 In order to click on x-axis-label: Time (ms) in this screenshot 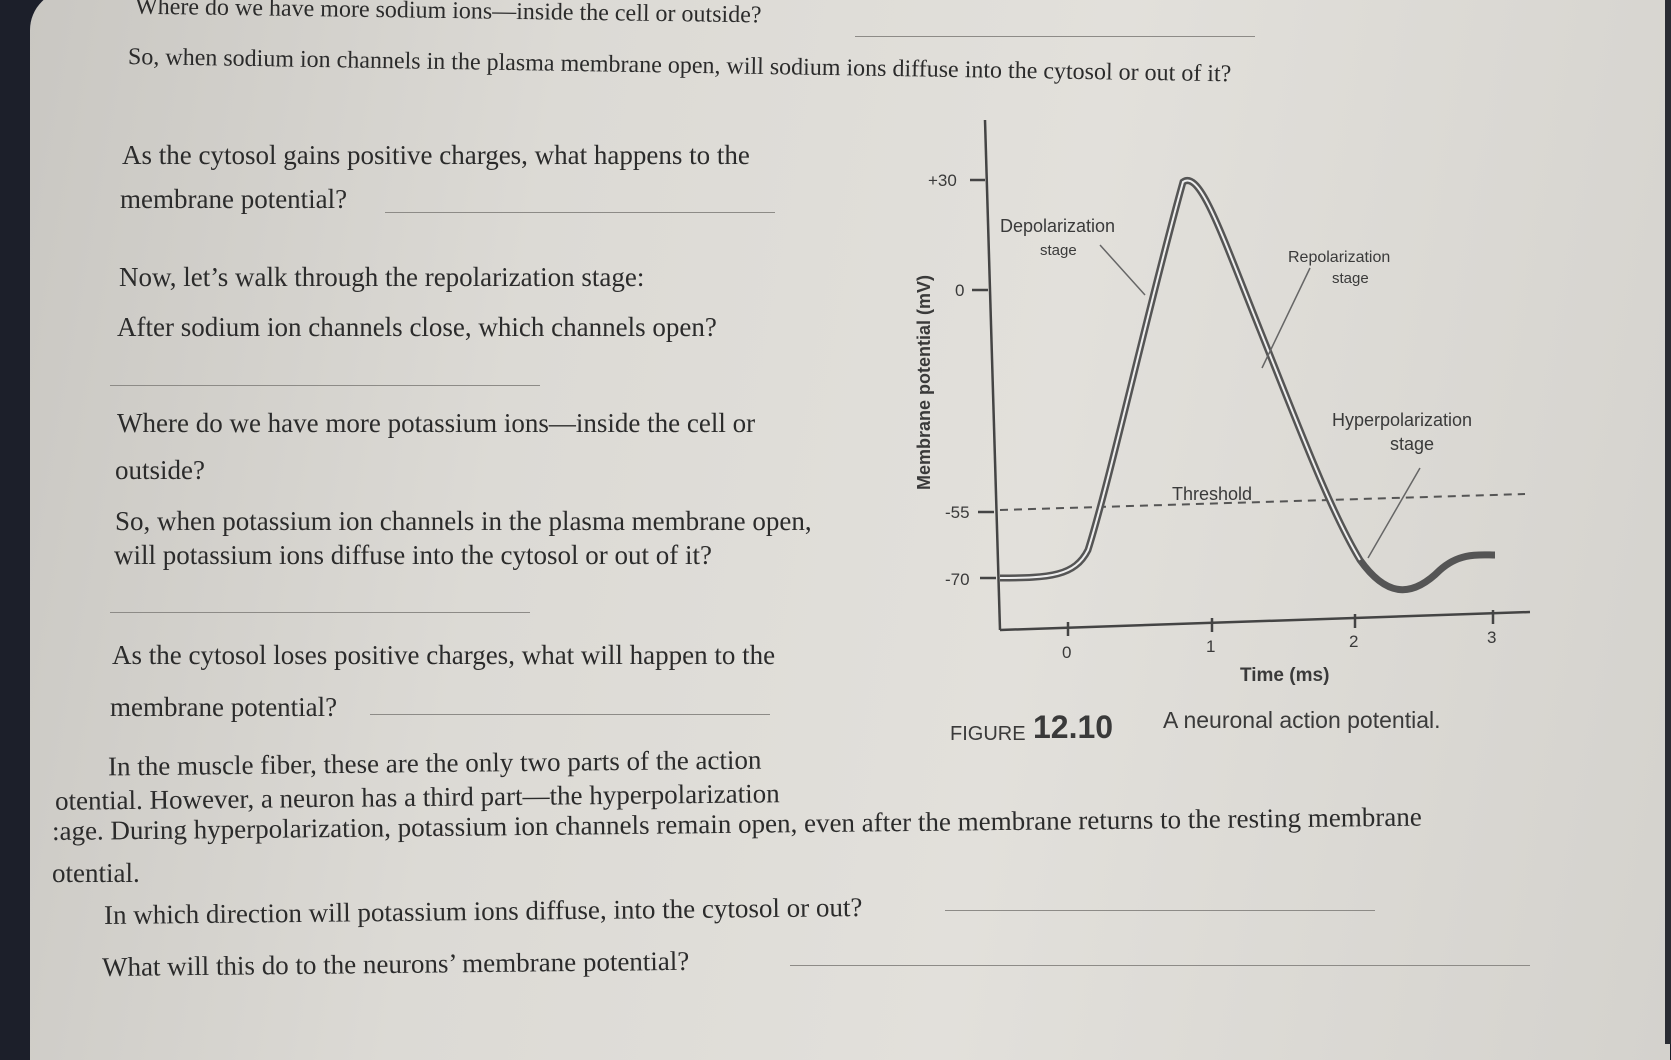, I will do `click(1284, 675)`.